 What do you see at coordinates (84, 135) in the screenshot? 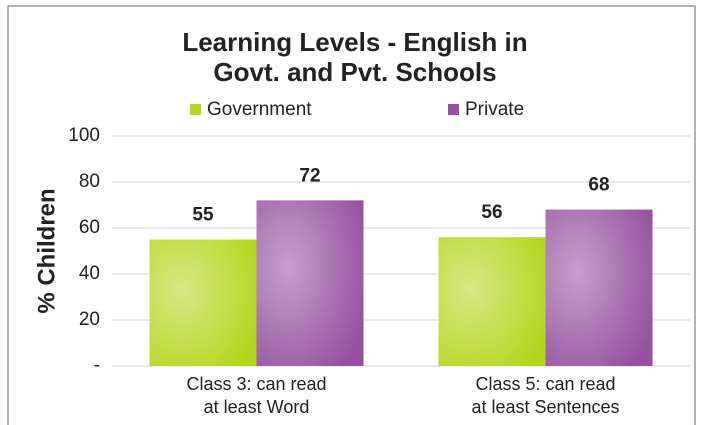
I see `y-tick-label: 100` at bounding box center [84, 135].